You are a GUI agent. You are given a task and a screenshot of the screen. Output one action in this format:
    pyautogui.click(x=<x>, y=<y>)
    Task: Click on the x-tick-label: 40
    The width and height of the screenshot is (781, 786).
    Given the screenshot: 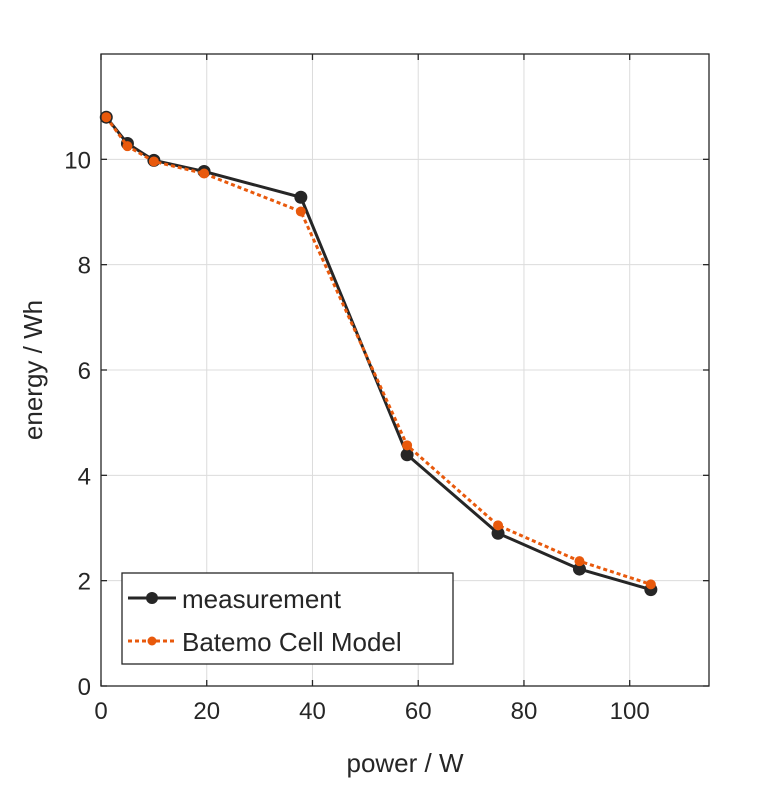 What is the action you would take?
    pyautogui.click(x=312, y=711)
    